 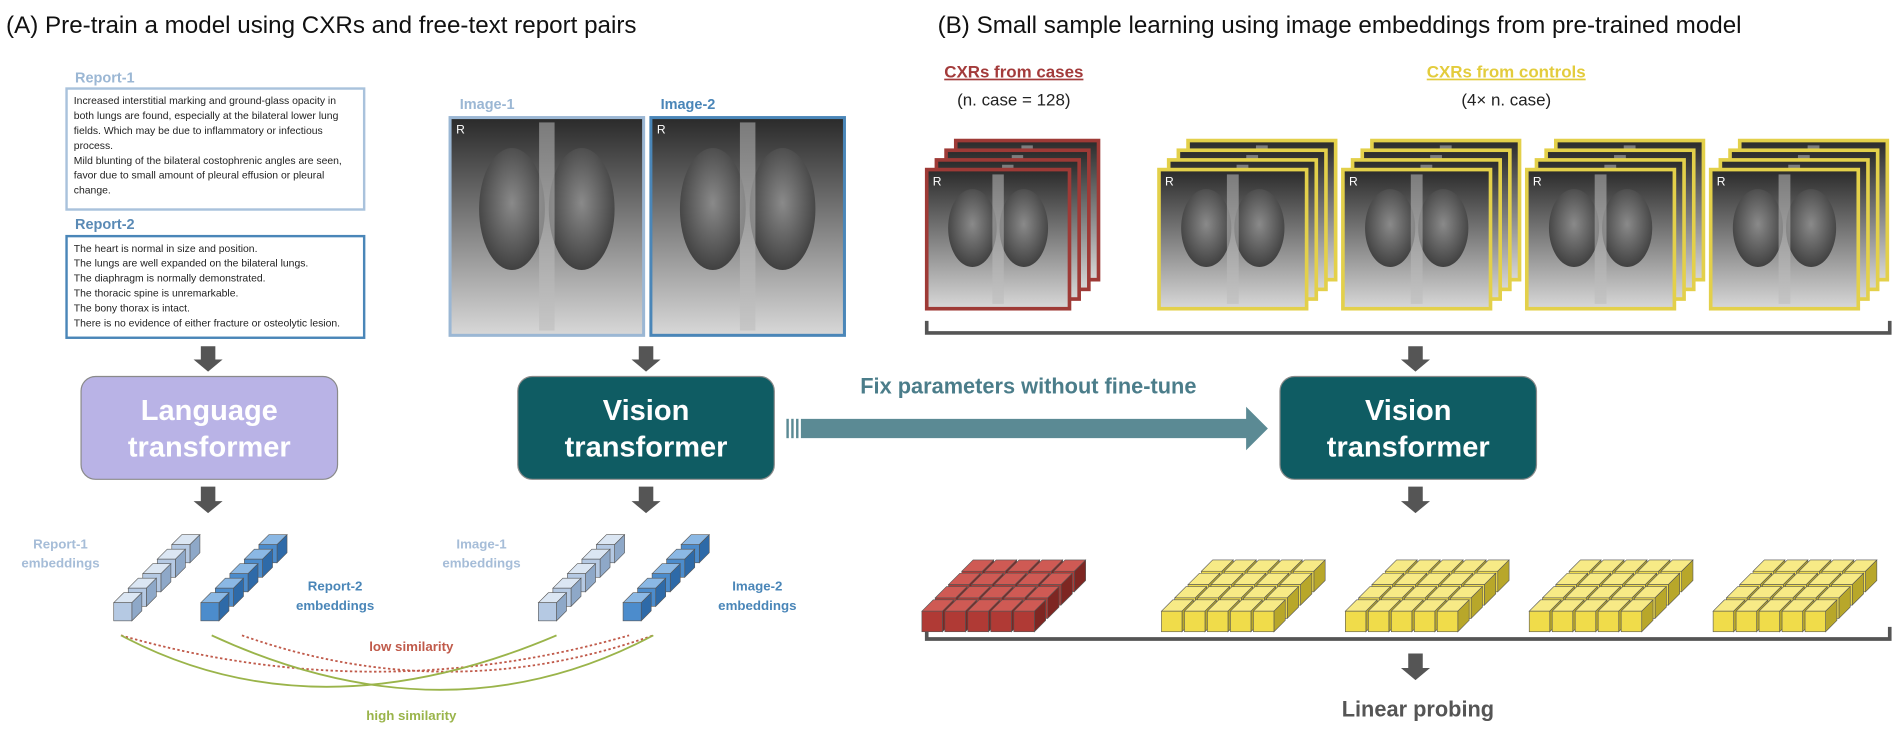 I want to click on report-line: The bony thorax is intact., so click(x=132, y=308).